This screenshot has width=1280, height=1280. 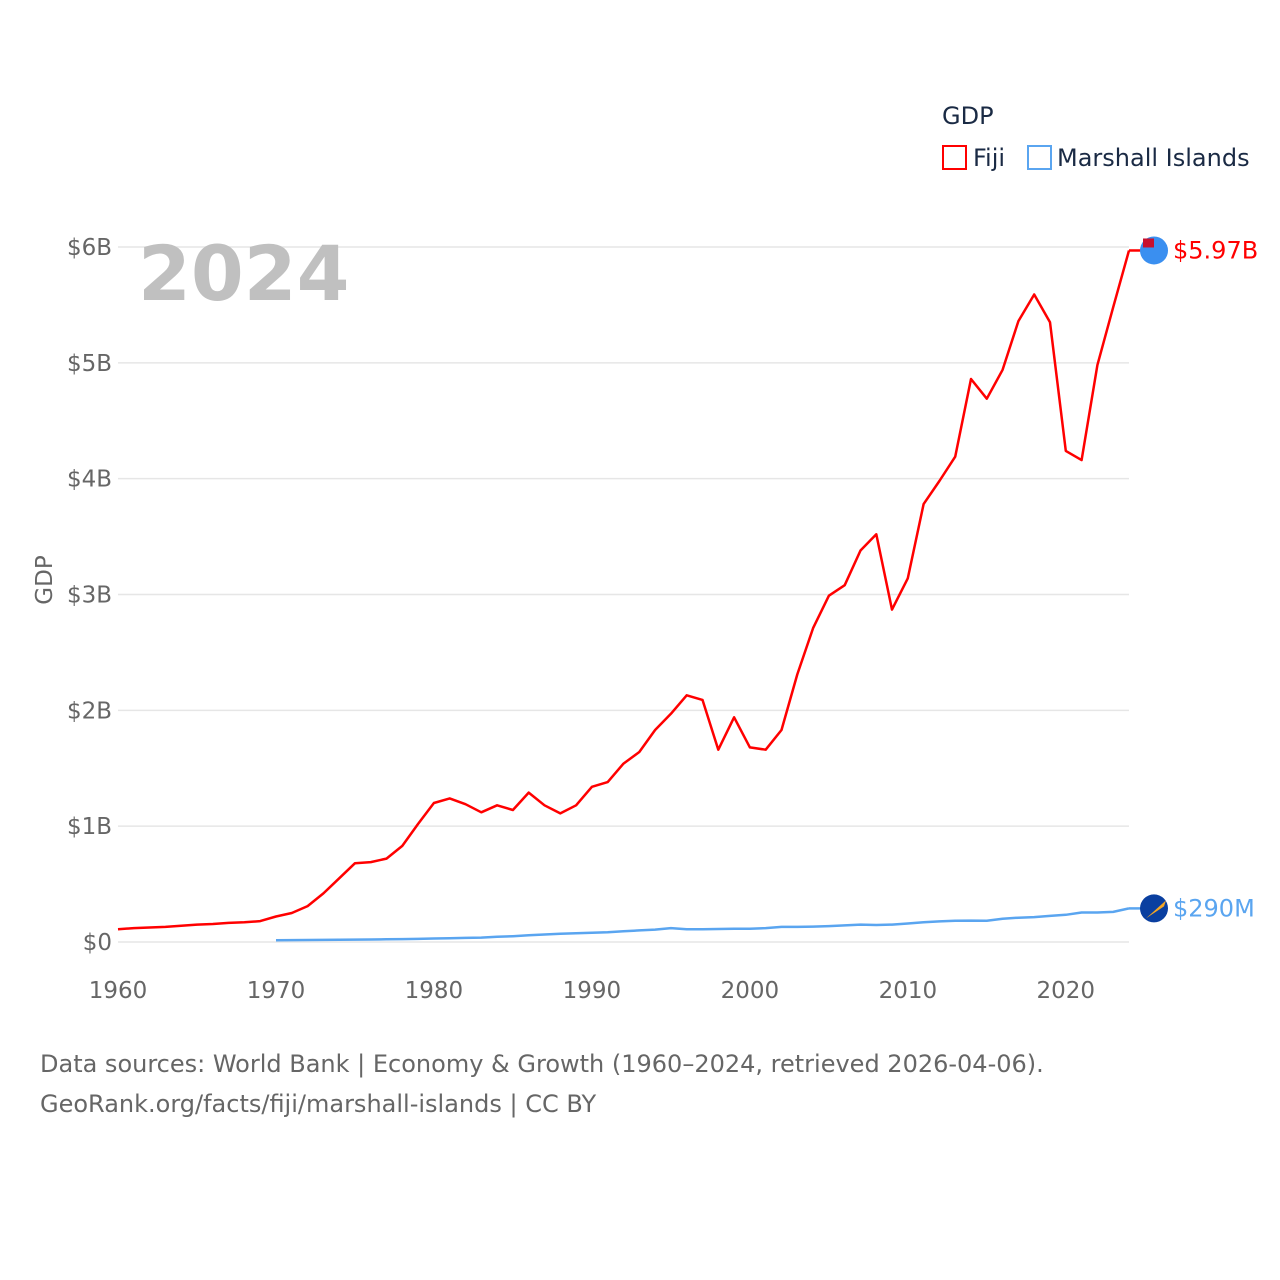 What do you see at coordinates (750, 991) in the screenshot?
I see `x-tick-label: 2000` at bounding box center [750, 991].